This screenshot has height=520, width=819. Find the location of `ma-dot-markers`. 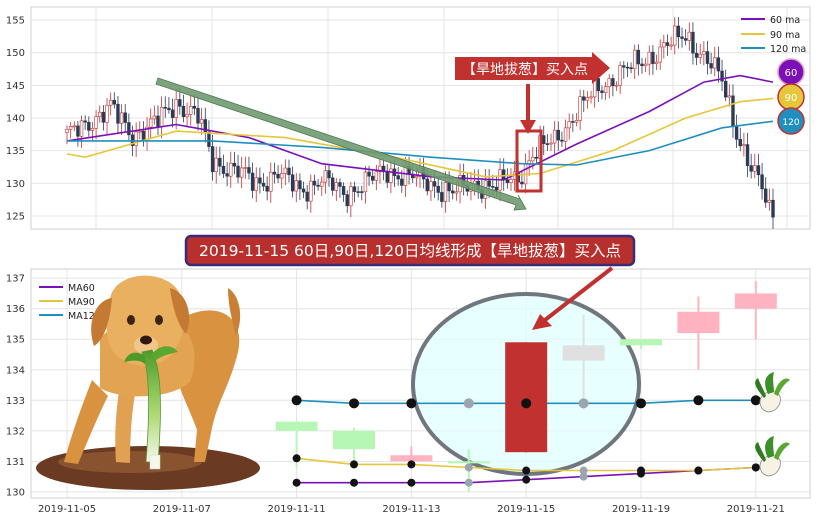

ma-dot-markers is located at coordinates (526, 441).